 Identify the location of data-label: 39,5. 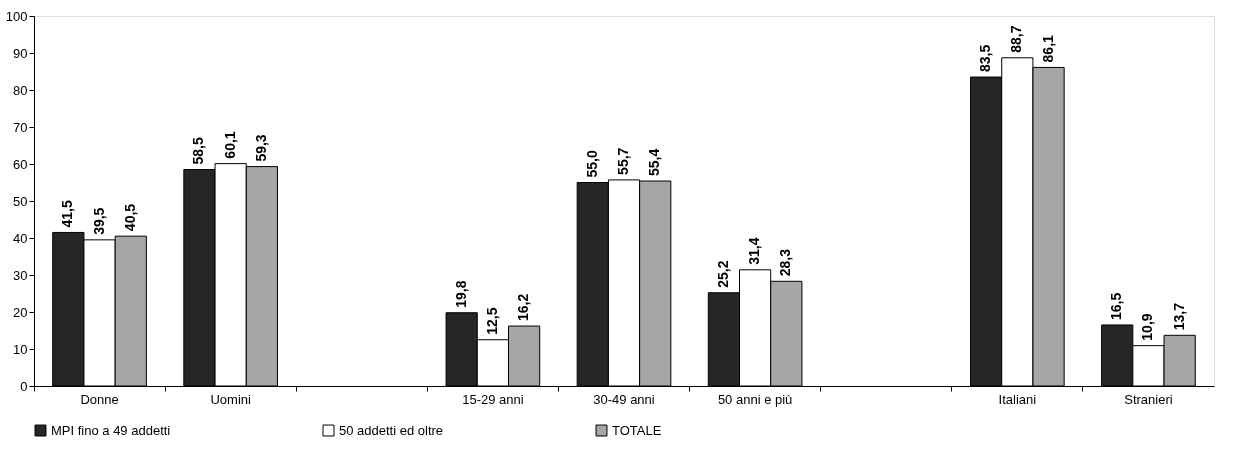
(98, 221).